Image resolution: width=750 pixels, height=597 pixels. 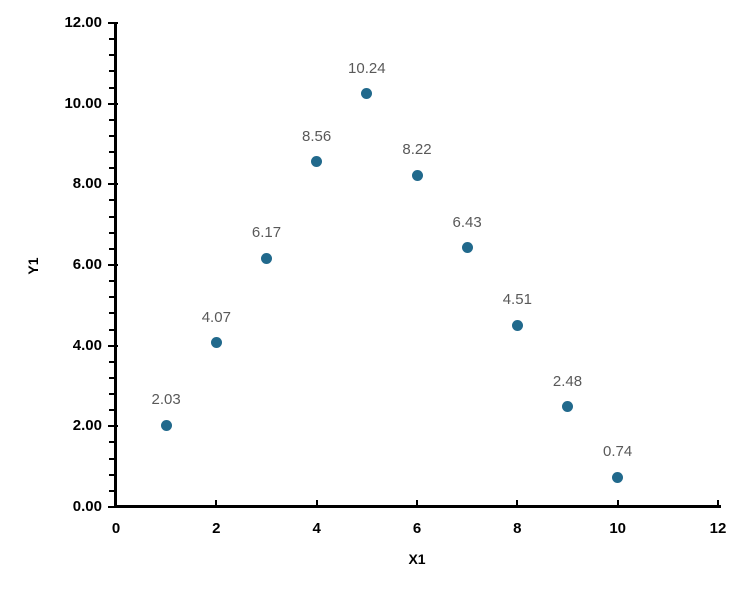 I want to click on data-point-label: 2.03, so click(x=166, y=400).